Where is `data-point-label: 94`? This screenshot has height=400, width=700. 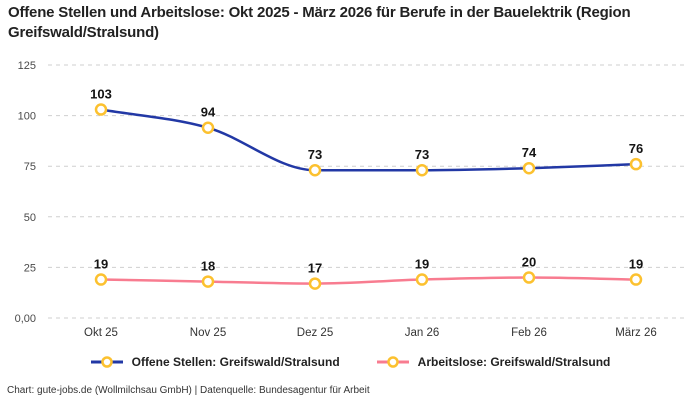 data-point-label: 94 is located at coordinates (208, 112).